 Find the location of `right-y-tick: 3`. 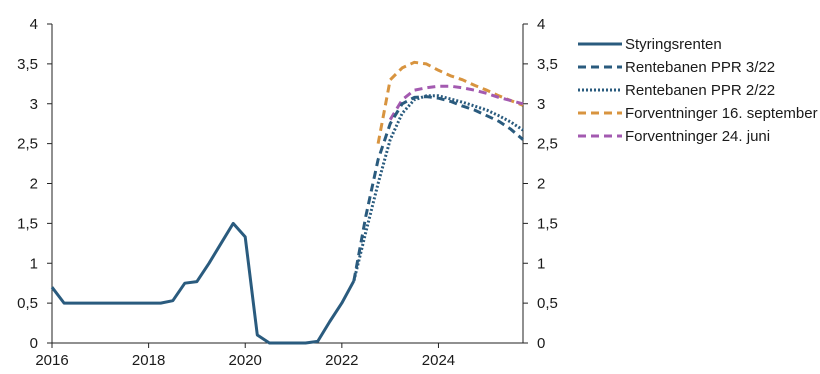

right-y-tick: 3 is located at coordinates (534, 104).